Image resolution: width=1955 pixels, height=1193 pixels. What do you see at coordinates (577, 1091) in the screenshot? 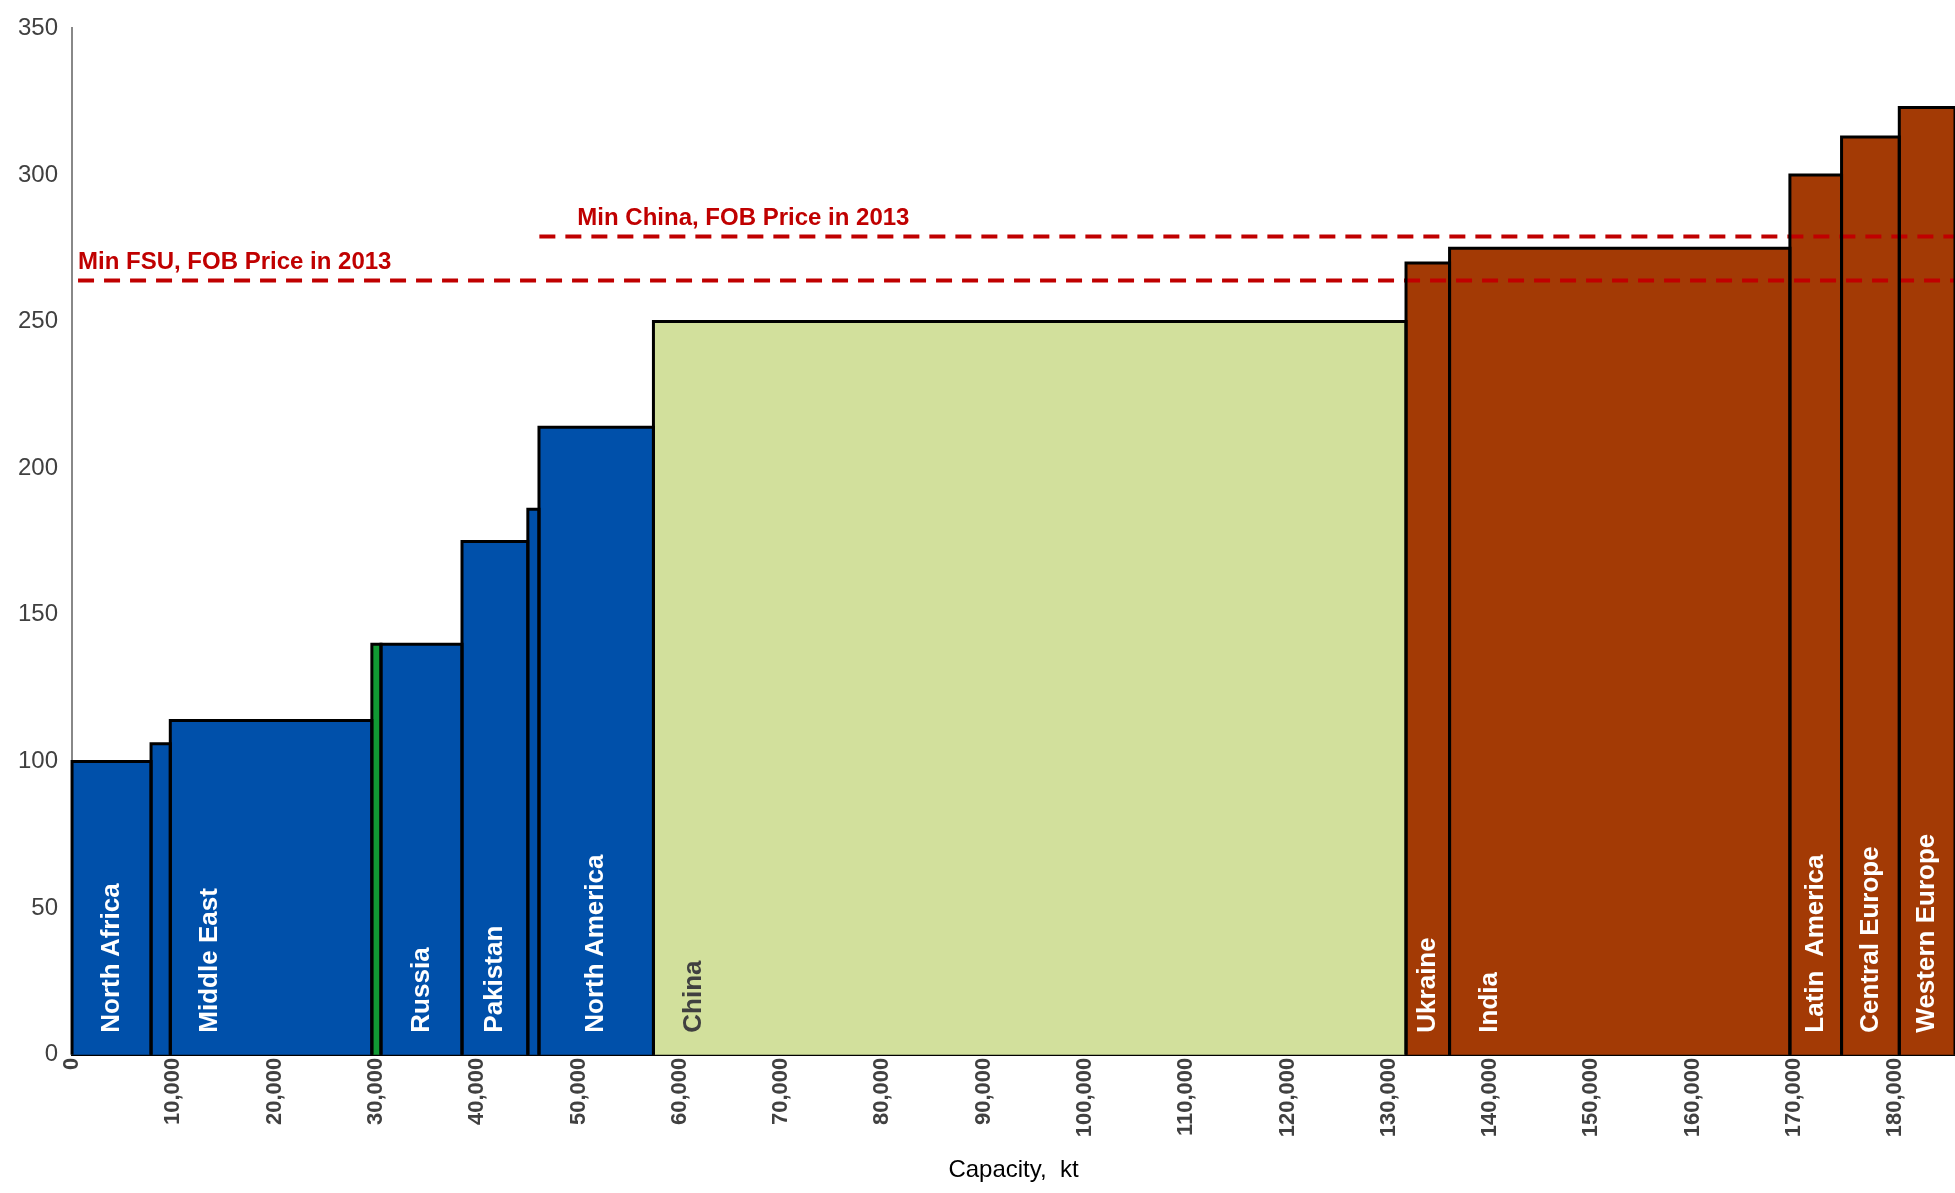
I see `x-tick-label: 50,000` at bounding box center [577, 1091].